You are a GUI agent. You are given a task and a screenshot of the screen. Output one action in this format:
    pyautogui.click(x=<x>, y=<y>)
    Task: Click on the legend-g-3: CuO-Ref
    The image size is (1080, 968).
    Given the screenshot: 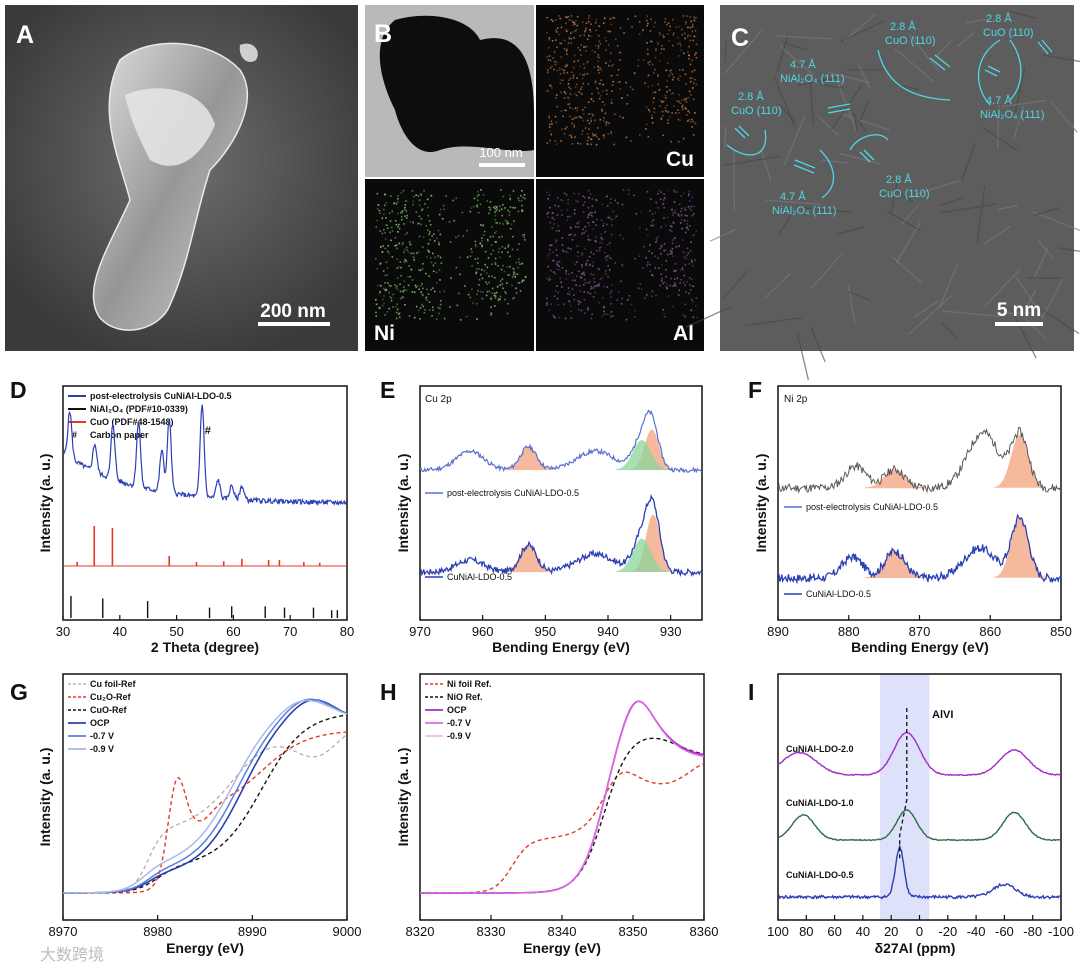 What is the action you would take?
    pyautogui.click(x=108, y=710)
    